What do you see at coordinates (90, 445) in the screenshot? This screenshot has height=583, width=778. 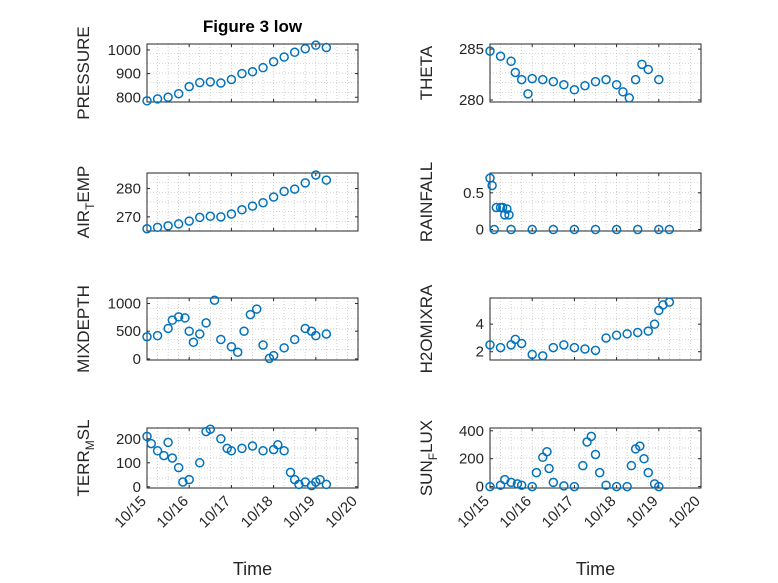 I see `y-axis-label-subscript: M` at bounding box center [90, 445].